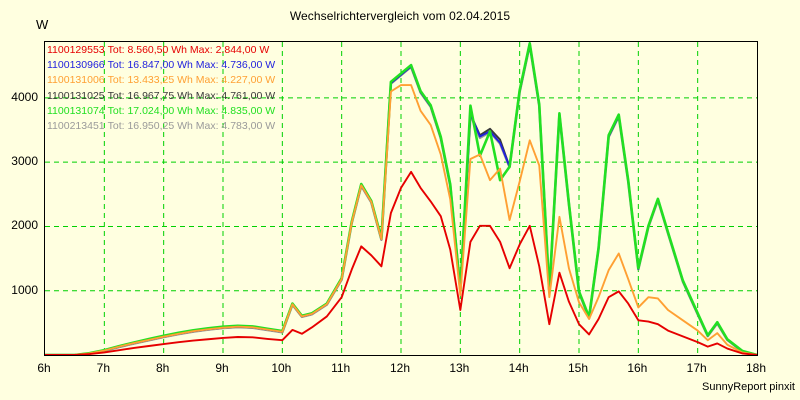  What do you see at coordinates (696, 368) in the screenshot?
I see `x-axis-tick-label: 17h` at bounding box center [696, 368].